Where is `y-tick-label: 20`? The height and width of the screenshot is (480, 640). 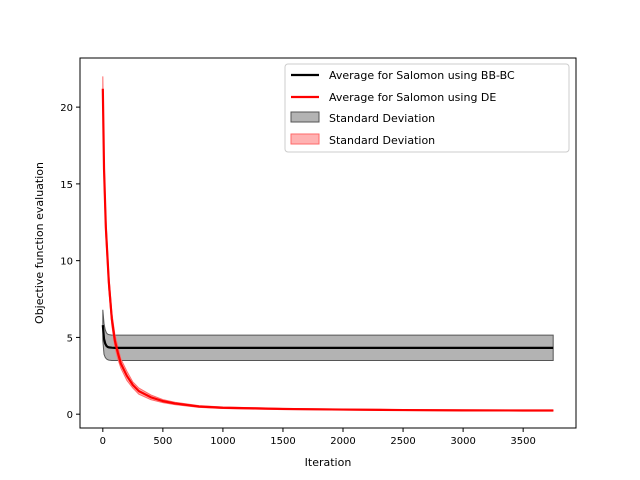
y-tick-label: 20 is located at coordinates (66, 108).